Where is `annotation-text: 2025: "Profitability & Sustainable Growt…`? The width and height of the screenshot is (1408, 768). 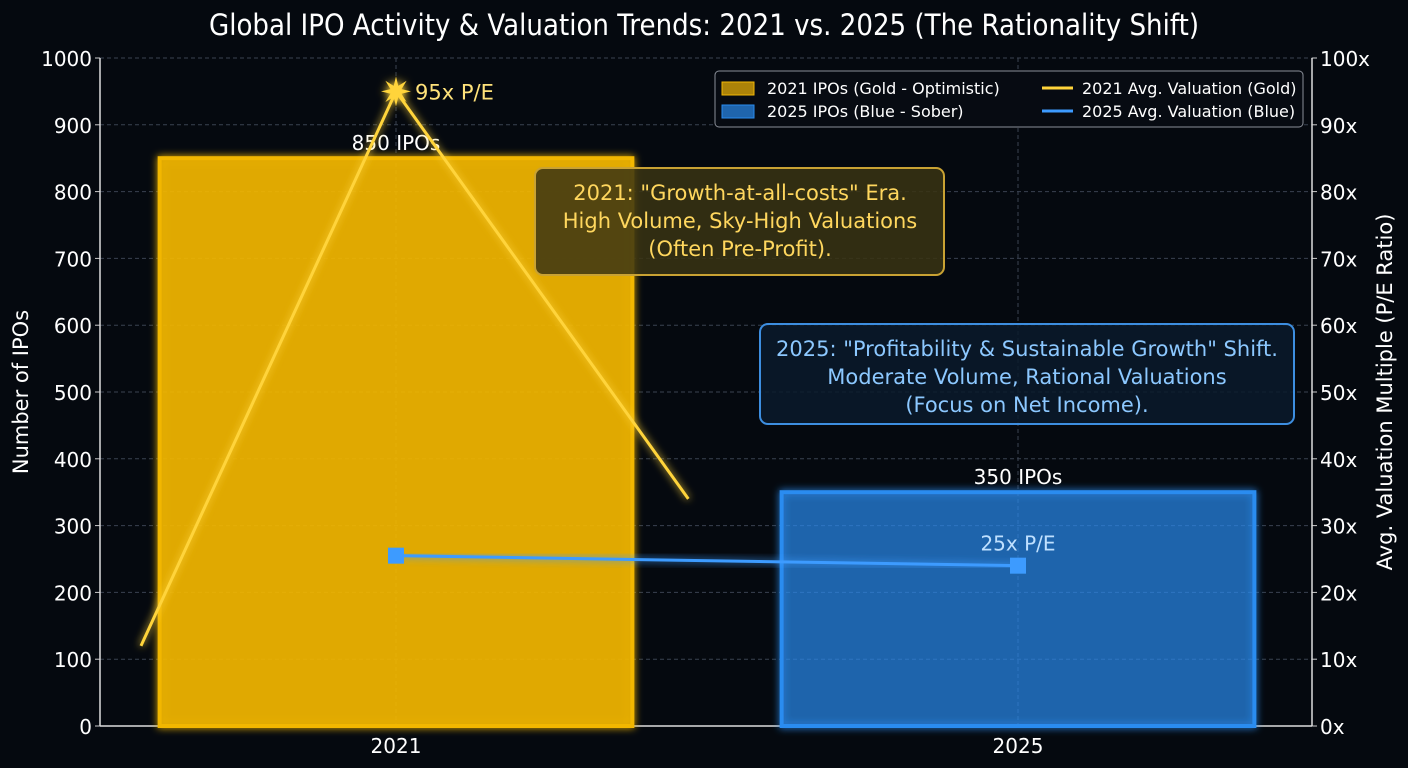 annotation-text: 2025: "Profitability & Sustainable Growt… is located at coordinates (1027, 349).